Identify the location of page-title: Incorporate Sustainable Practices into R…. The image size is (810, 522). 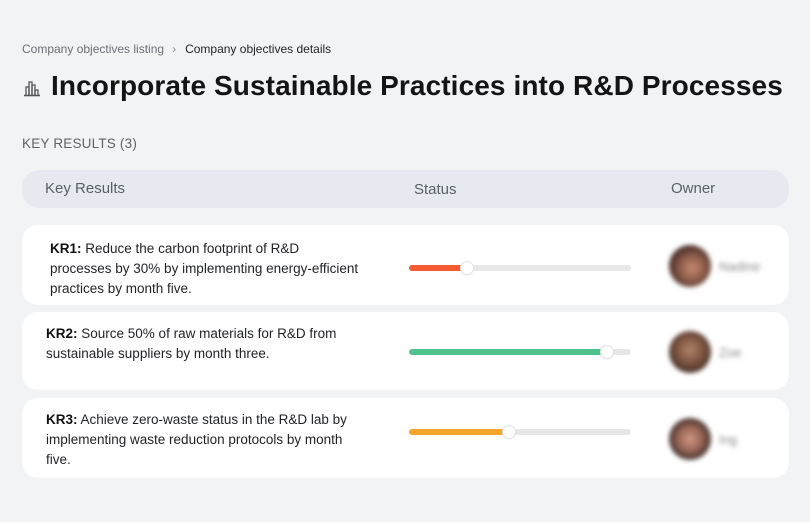
(417, 85).